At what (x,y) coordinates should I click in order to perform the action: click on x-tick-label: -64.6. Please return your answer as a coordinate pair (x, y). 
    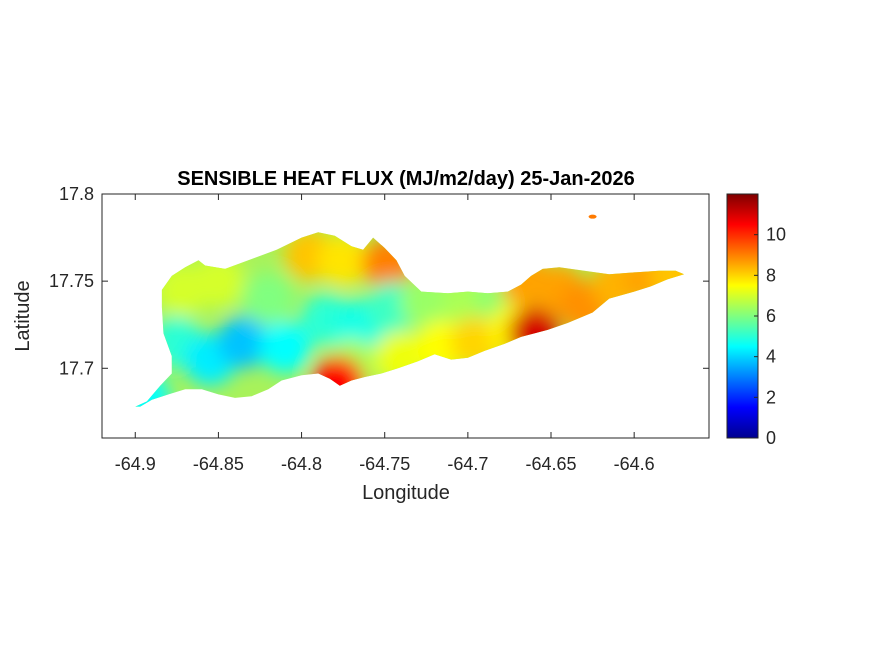
    Looking at the image, I should click on (634, 464).